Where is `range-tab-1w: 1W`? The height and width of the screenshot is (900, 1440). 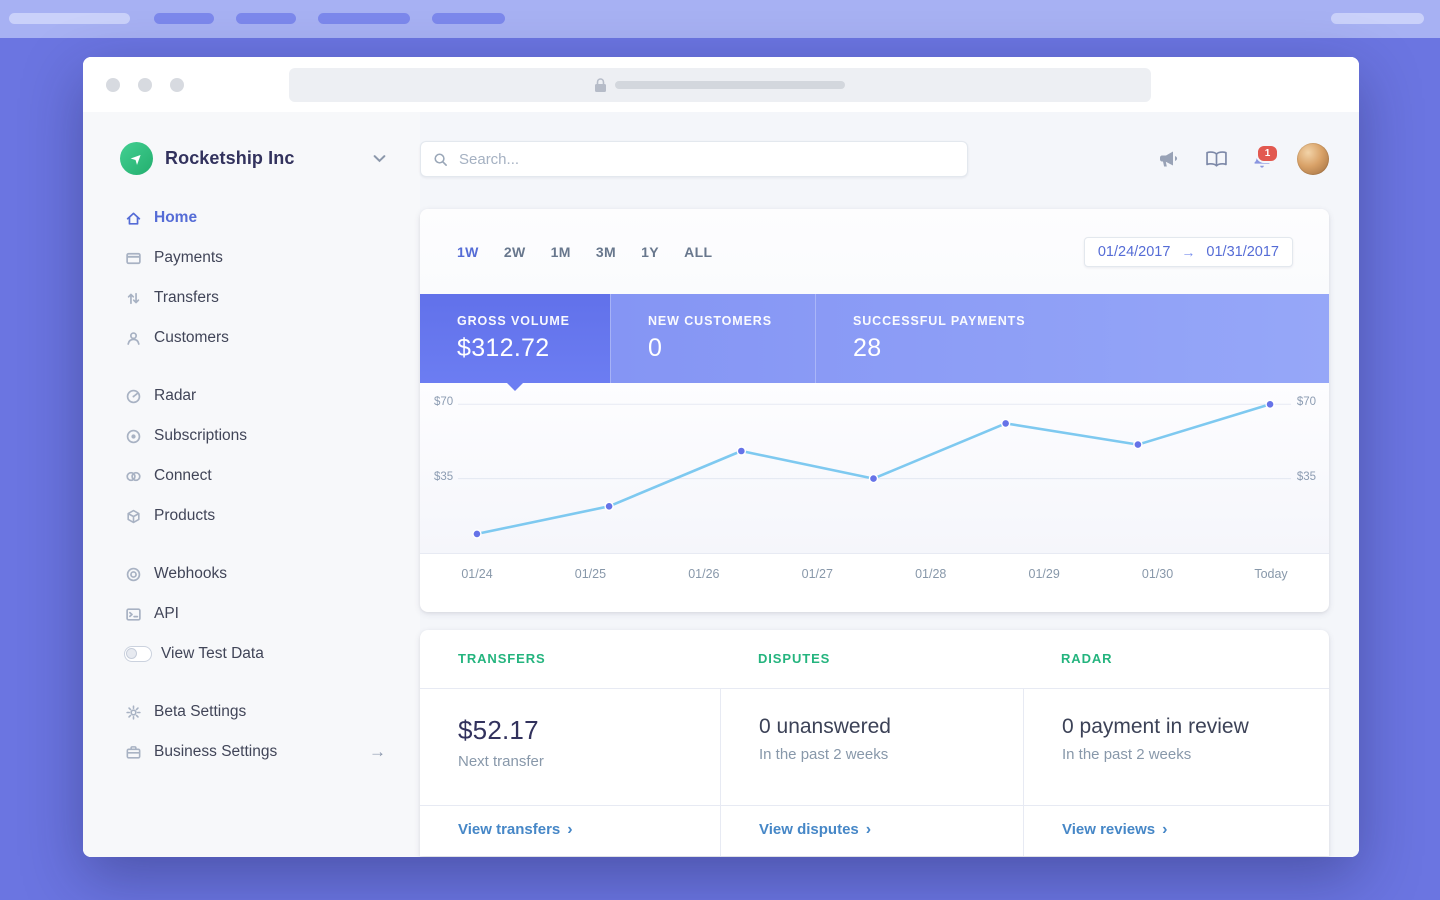 range-tab-1w: 1W is located at coordinates (468, 251).